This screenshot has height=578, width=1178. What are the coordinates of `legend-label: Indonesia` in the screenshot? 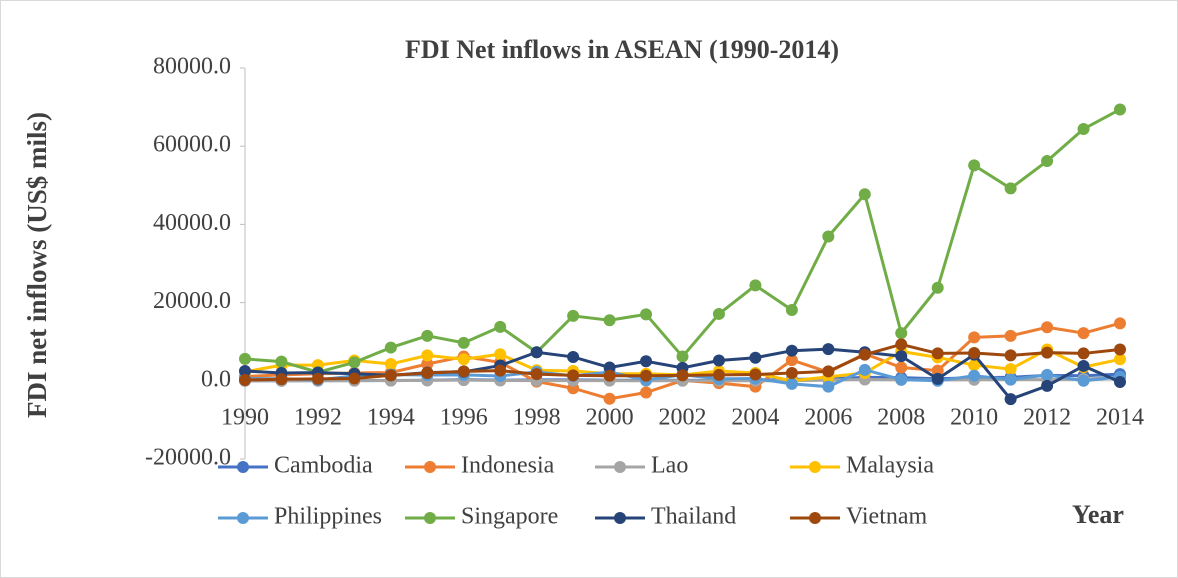 It's located at (508, 466).